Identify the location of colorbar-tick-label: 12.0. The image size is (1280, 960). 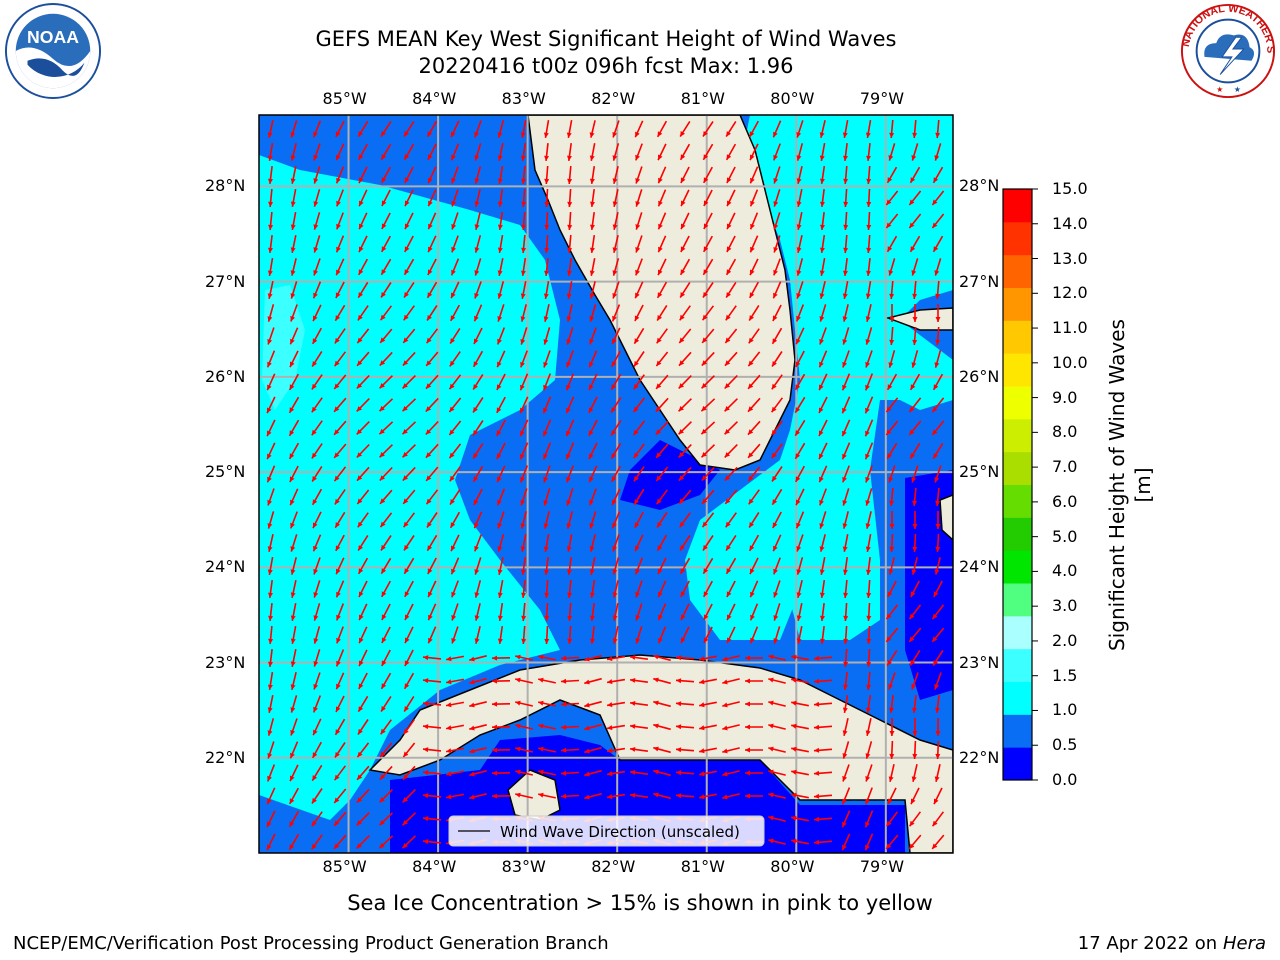
(1070, 293).